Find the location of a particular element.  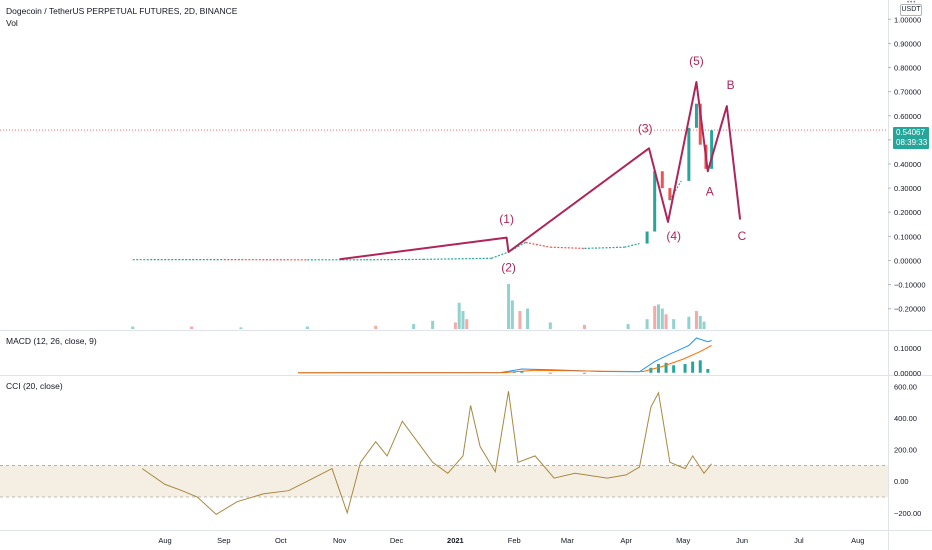

wave-count-line is located at coordinates (540, 171).